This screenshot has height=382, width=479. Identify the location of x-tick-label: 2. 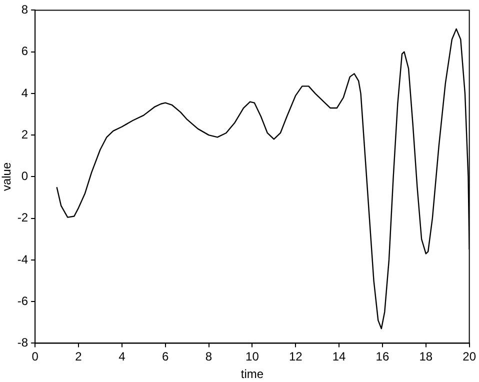
(78, 357).